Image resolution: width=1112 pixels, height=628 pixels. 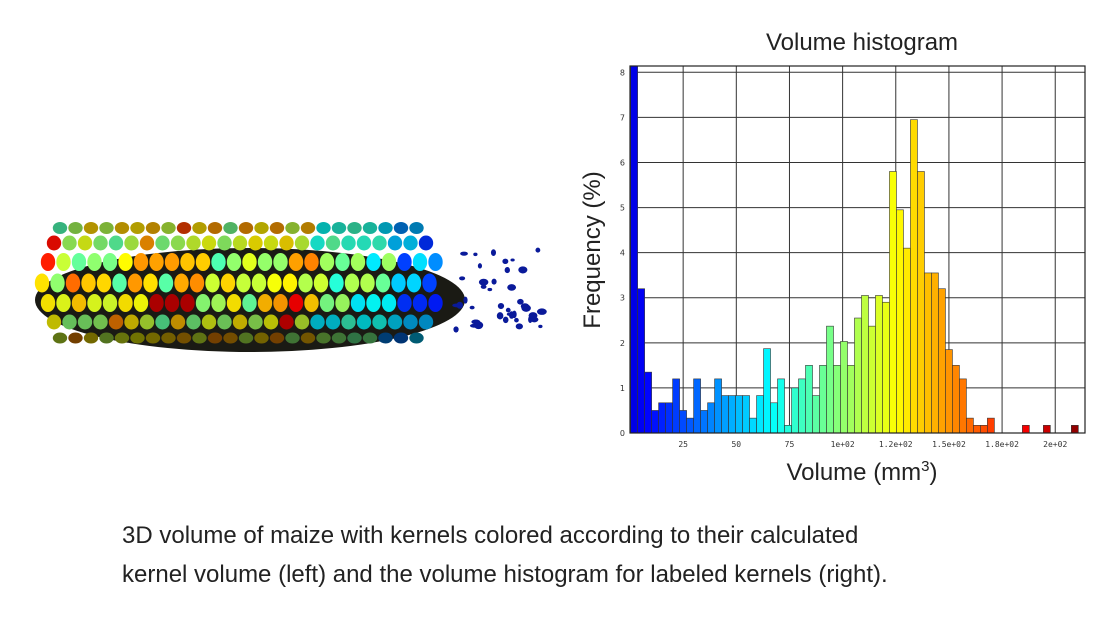 What do you see at coordinates (1055, 444) in the screenshot?
I see `x-tick-label: 2e+02` at bounding box center [1055, 444].